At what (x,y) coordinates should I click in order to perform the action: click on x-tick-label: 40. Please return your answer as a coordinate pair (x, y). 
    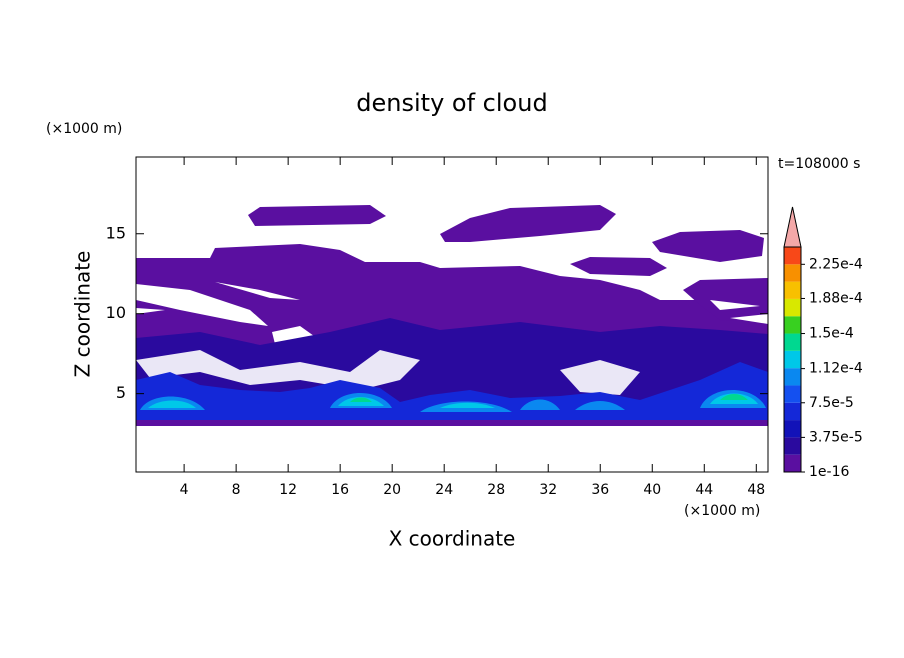
    Looking at the image, I should click on (652, 490).